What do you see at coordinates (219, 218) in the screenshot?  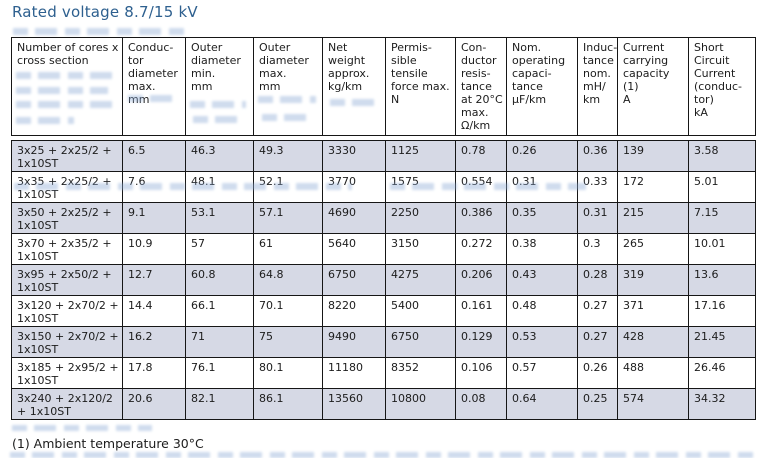 I see `table-cell: 53.1` at bounding box center [219, 218].